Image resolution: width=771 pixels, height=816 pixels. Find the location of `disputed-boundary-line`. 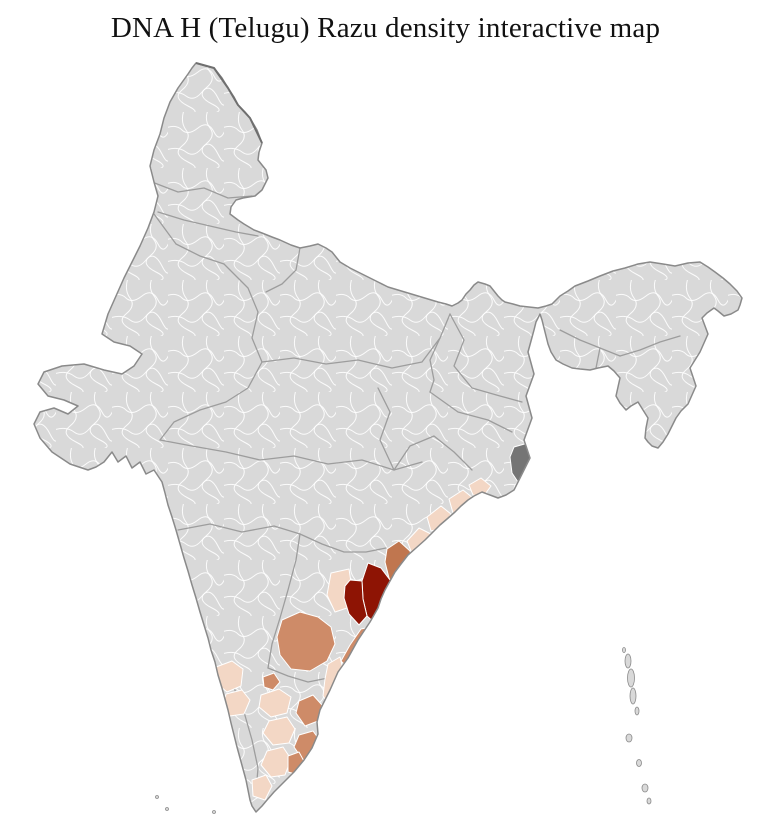

disputed-boundary-line is located at coordinates (229, 103).